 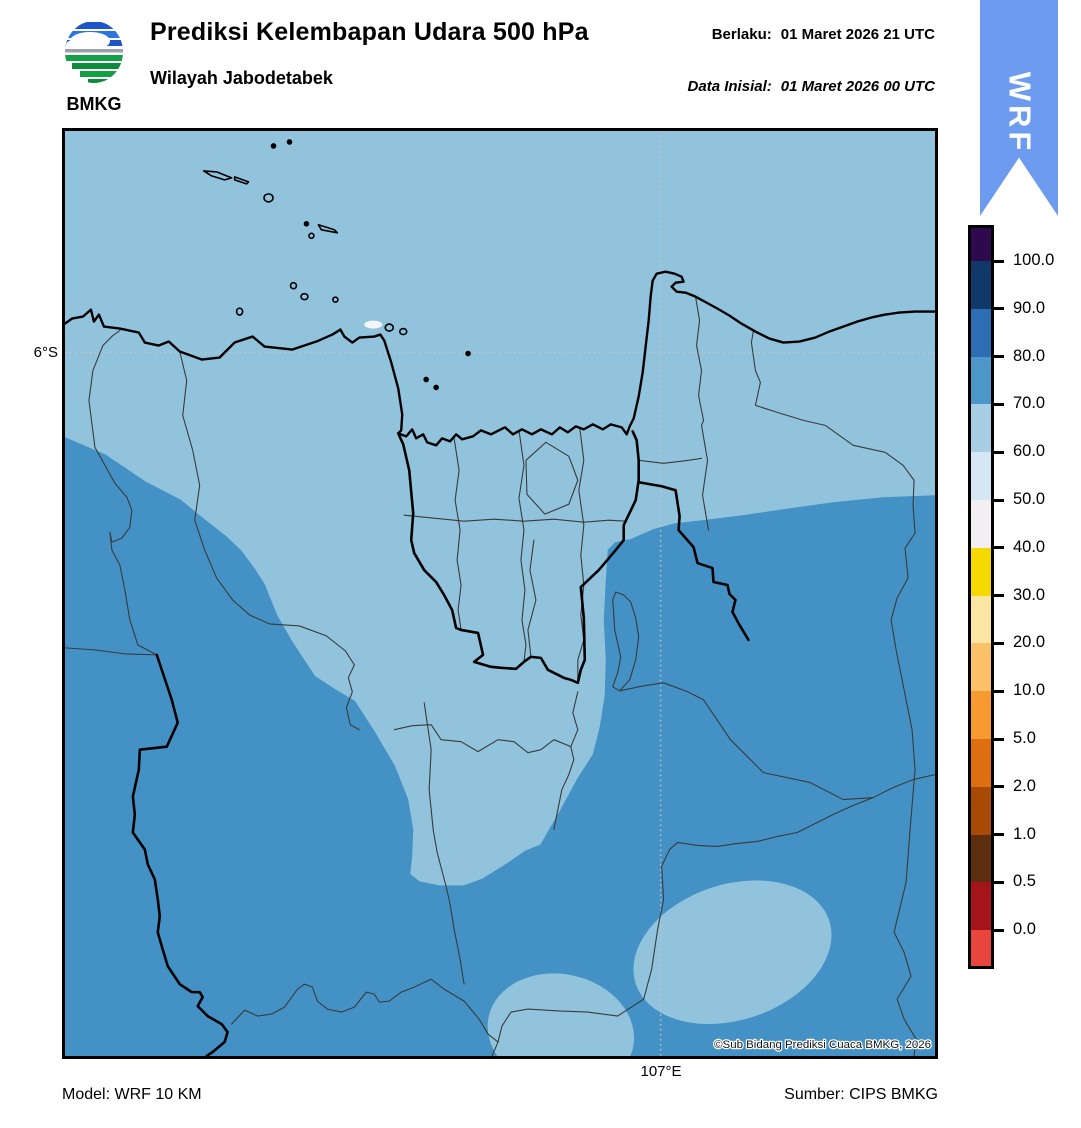 I want to click on colorbar-tick-label: 80.0, so click(x=1029, y=355).